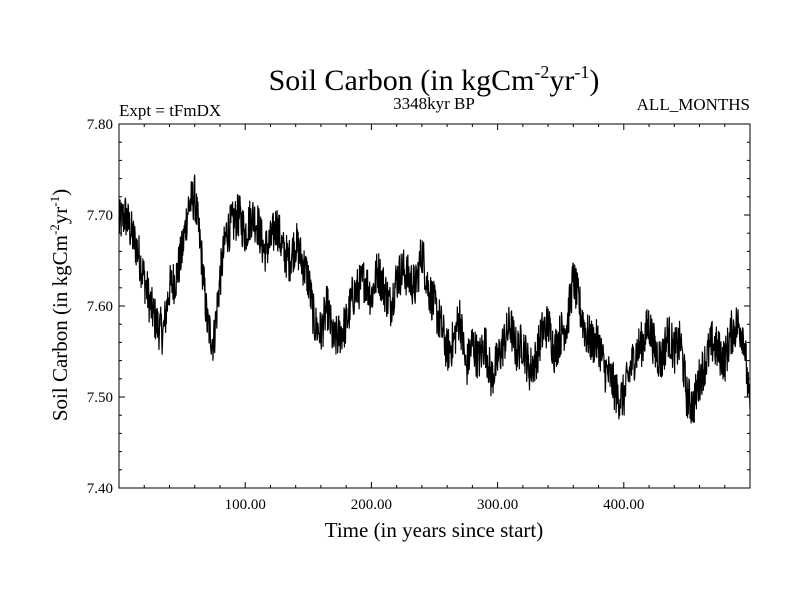 This screenshot has width=800, height=600. I want to click on y-axis-label-sup1: -2, so click(54, 229).